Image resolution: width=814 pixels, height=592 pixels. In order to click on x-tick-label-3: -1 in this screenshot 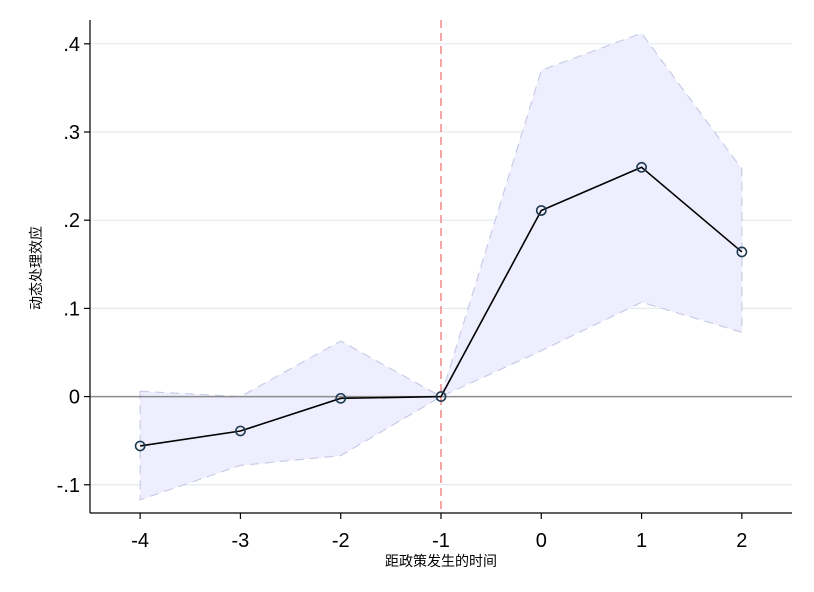, I will do `click(441, 541)`.